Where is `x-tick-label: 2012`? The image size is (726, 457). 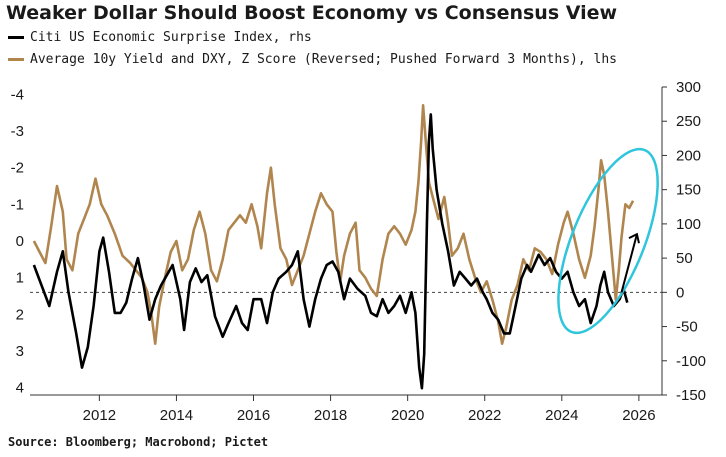 x-tick-label: 2012 is located at coordinates (99, 415).